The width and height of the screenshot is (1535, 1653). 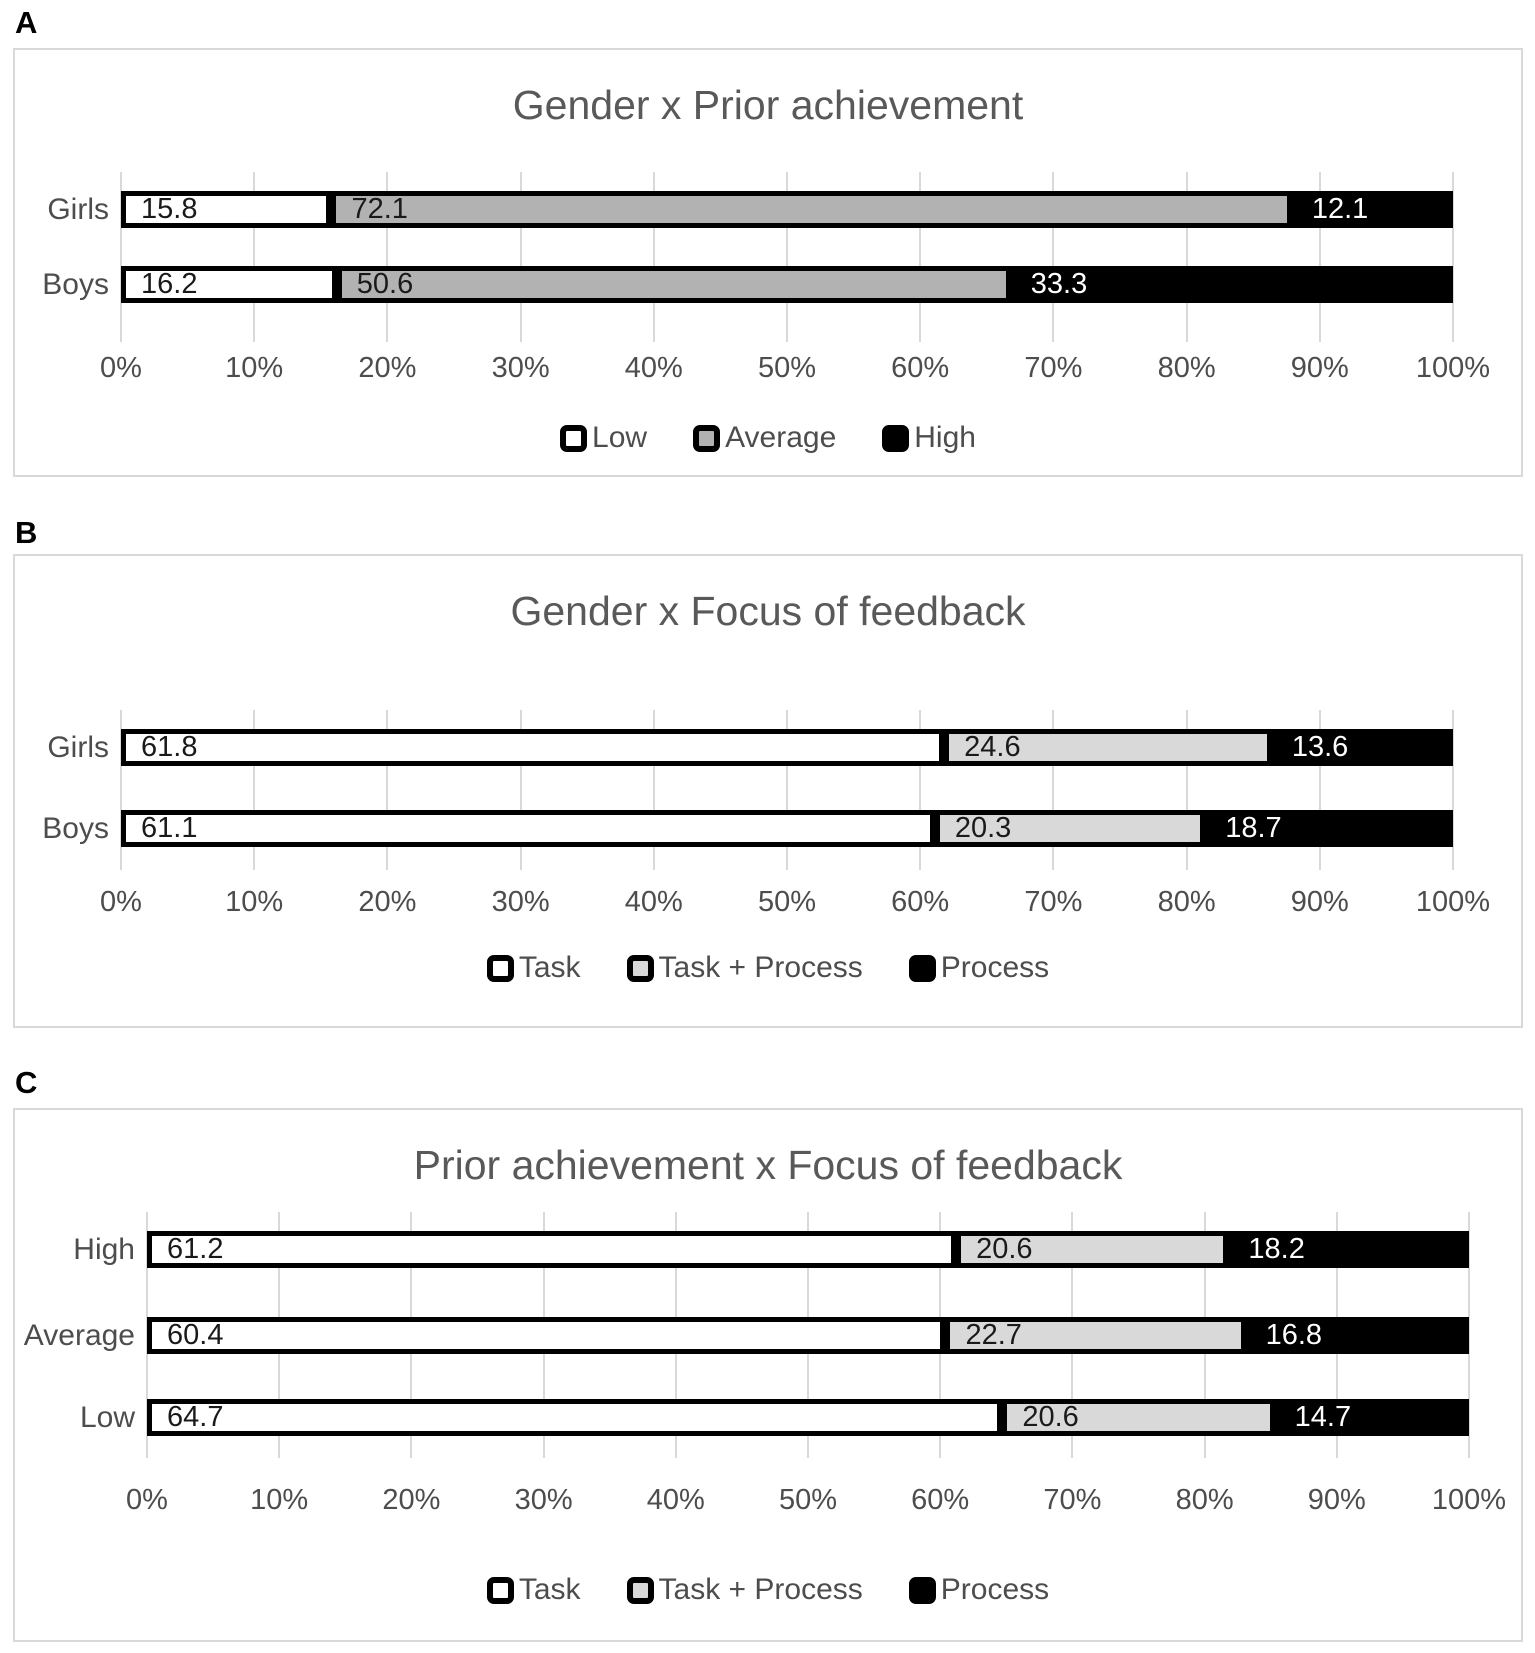 I want to click on bar-row-low: 64.7 20.6 14.7, so click(x=808, y=1417).